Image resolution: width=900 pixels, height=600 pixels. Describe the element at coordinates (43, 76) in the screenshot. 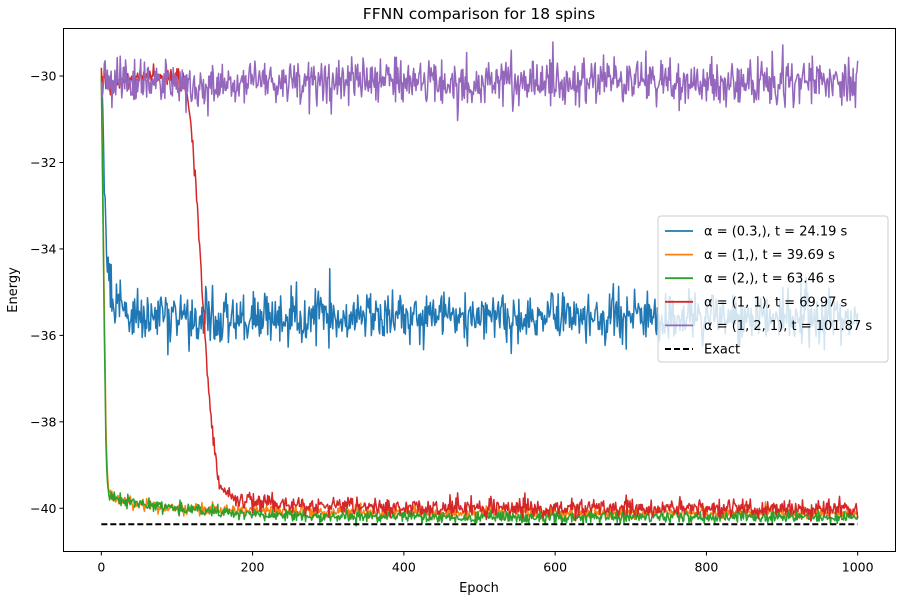

I see `y-tick-label: −30` at that location.